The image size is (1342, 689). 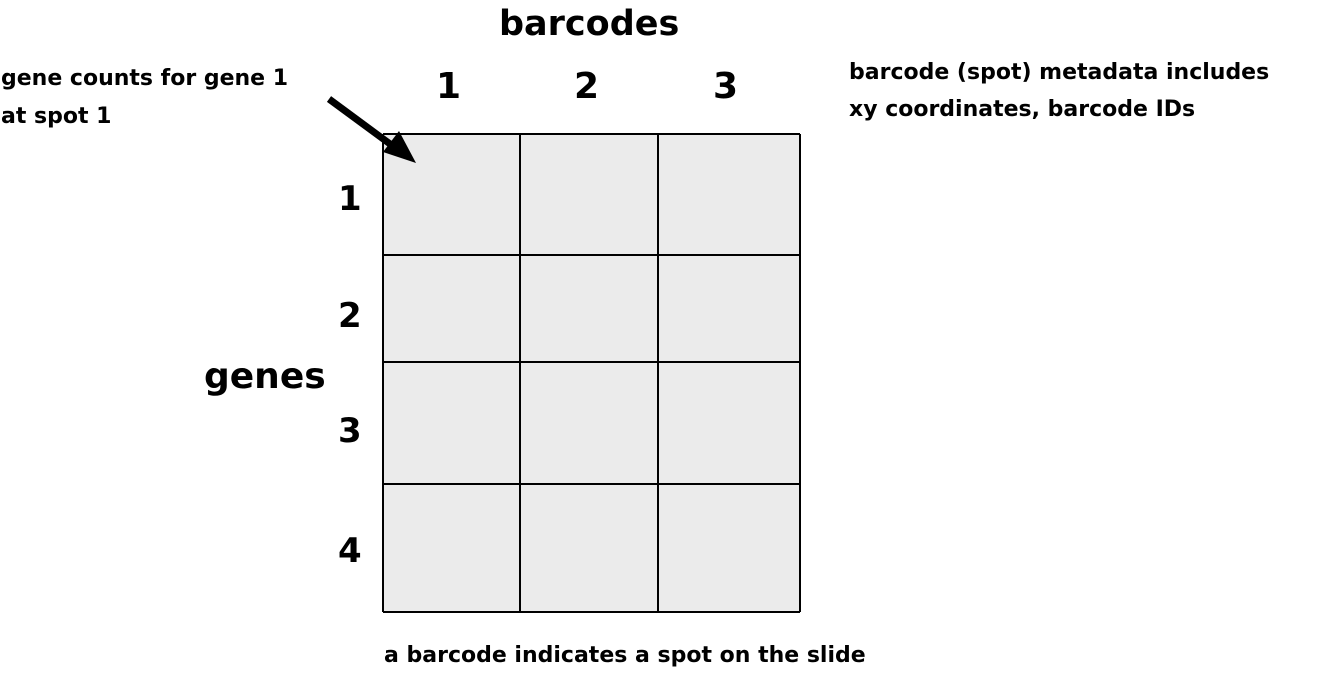 I want to click on column-label: 3, so click(x=726, y=86).